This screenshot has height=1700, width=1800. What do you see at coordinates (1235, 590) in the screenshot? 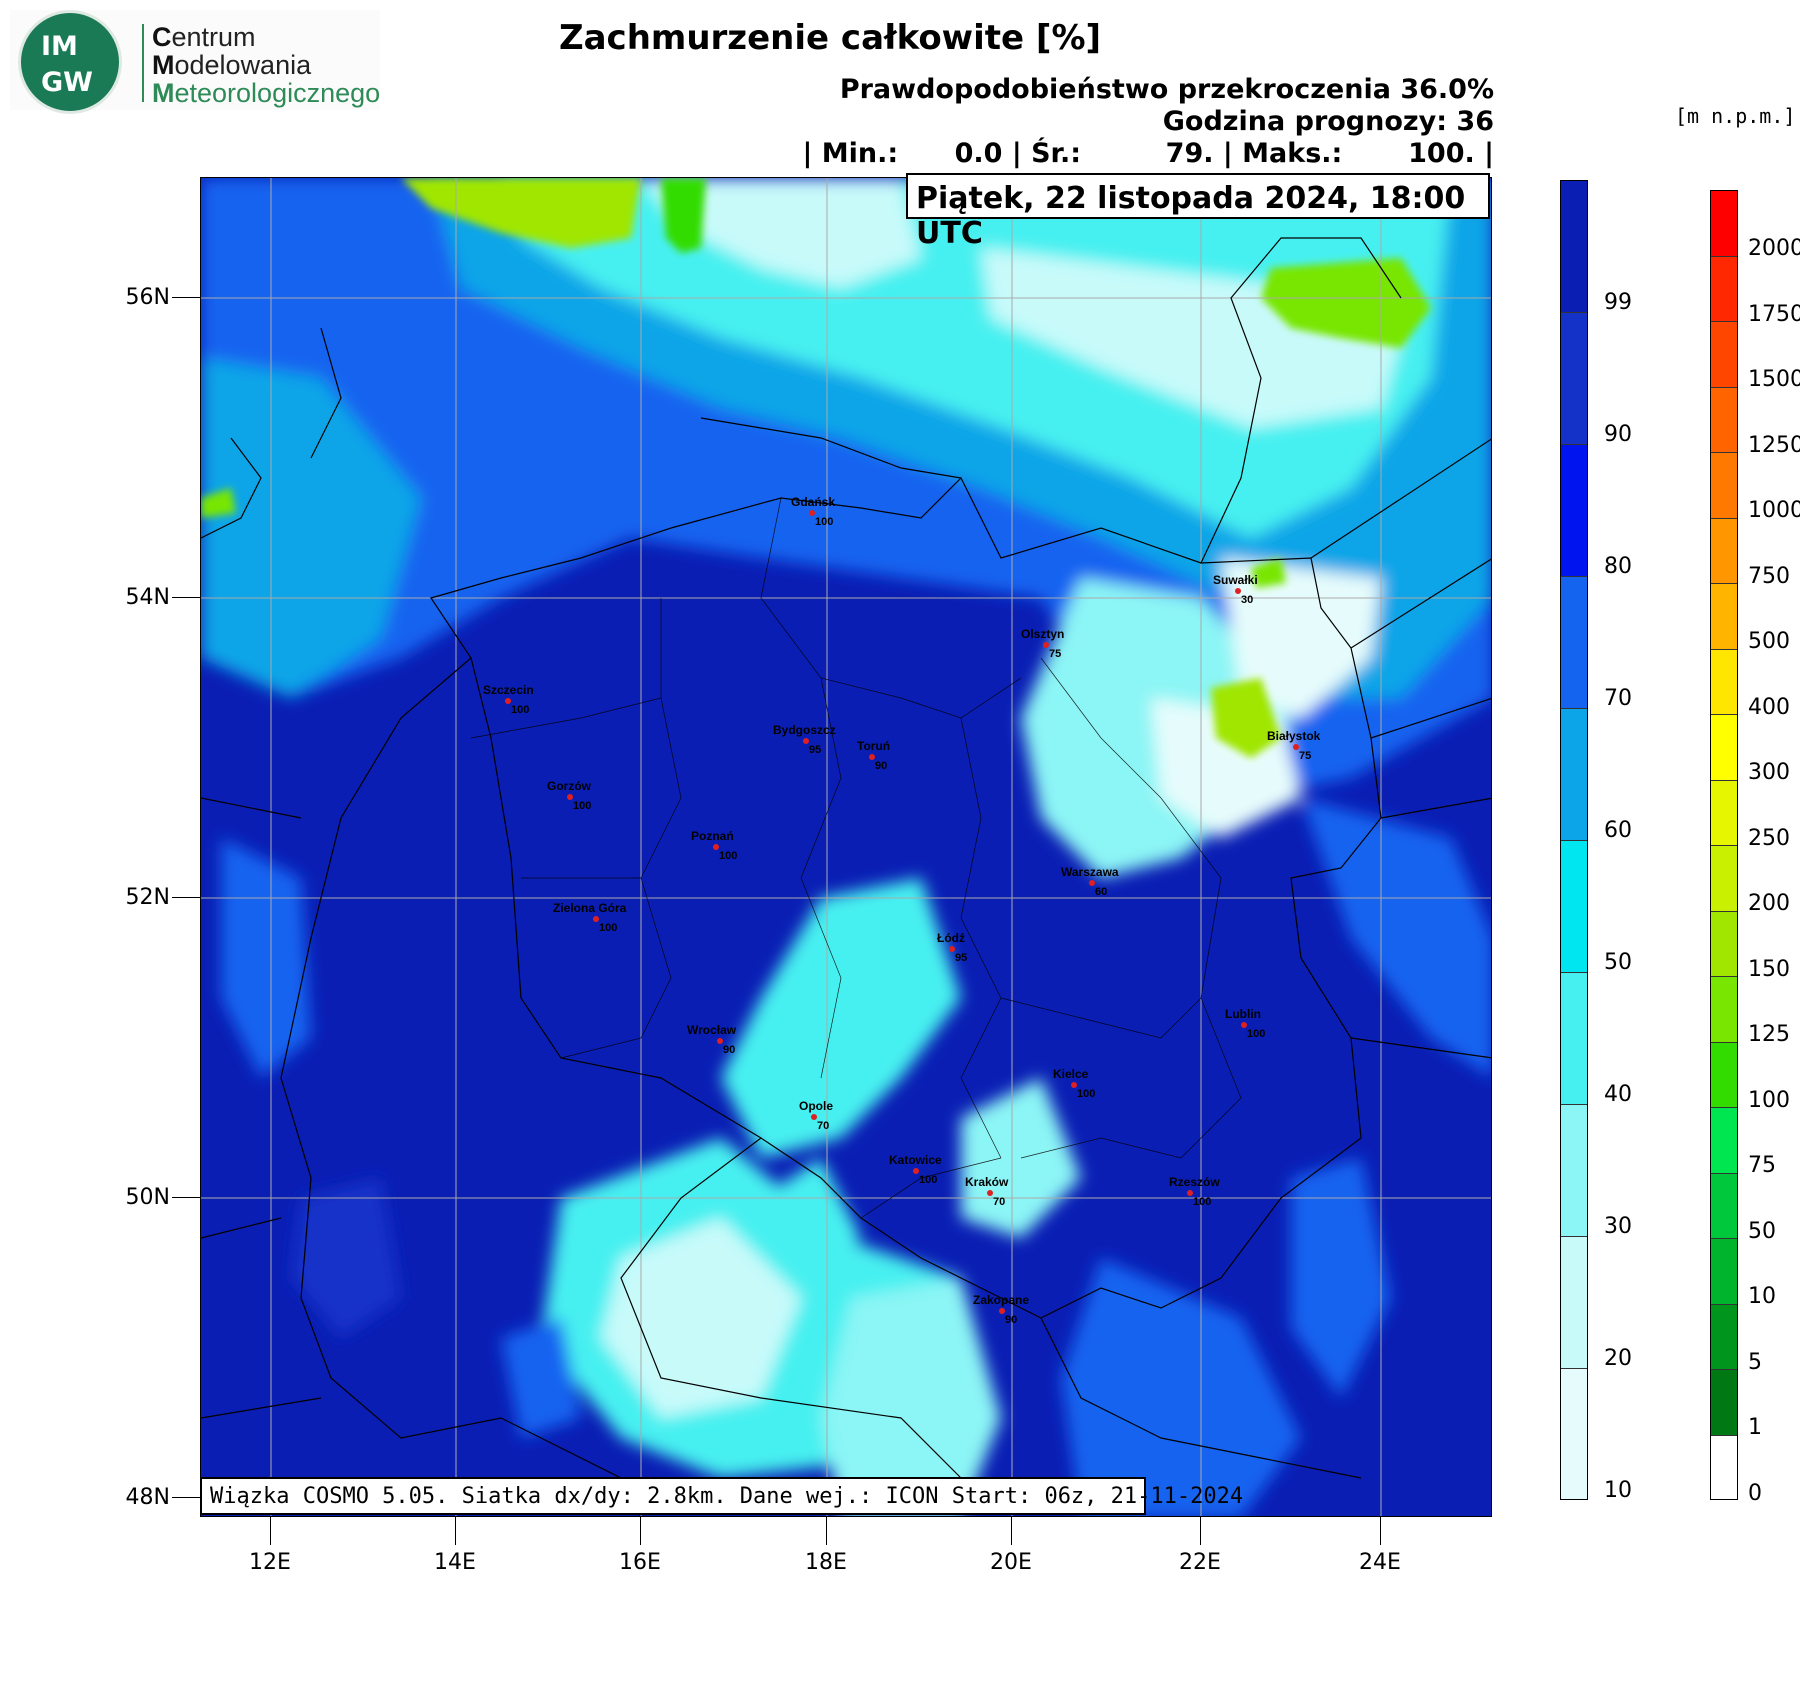
I see `city-suwalki: Suwałki 30` at bounding box center [1235, 590].